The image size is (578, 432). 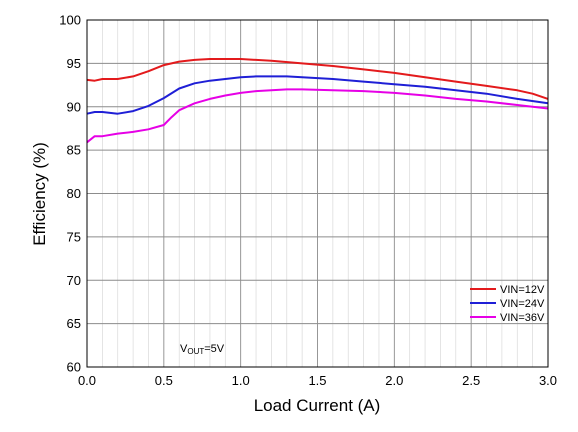 I want to click on y-axis-ticks: 60 65 70 75 80 85 90 95 100, so click(x=70, y=194).